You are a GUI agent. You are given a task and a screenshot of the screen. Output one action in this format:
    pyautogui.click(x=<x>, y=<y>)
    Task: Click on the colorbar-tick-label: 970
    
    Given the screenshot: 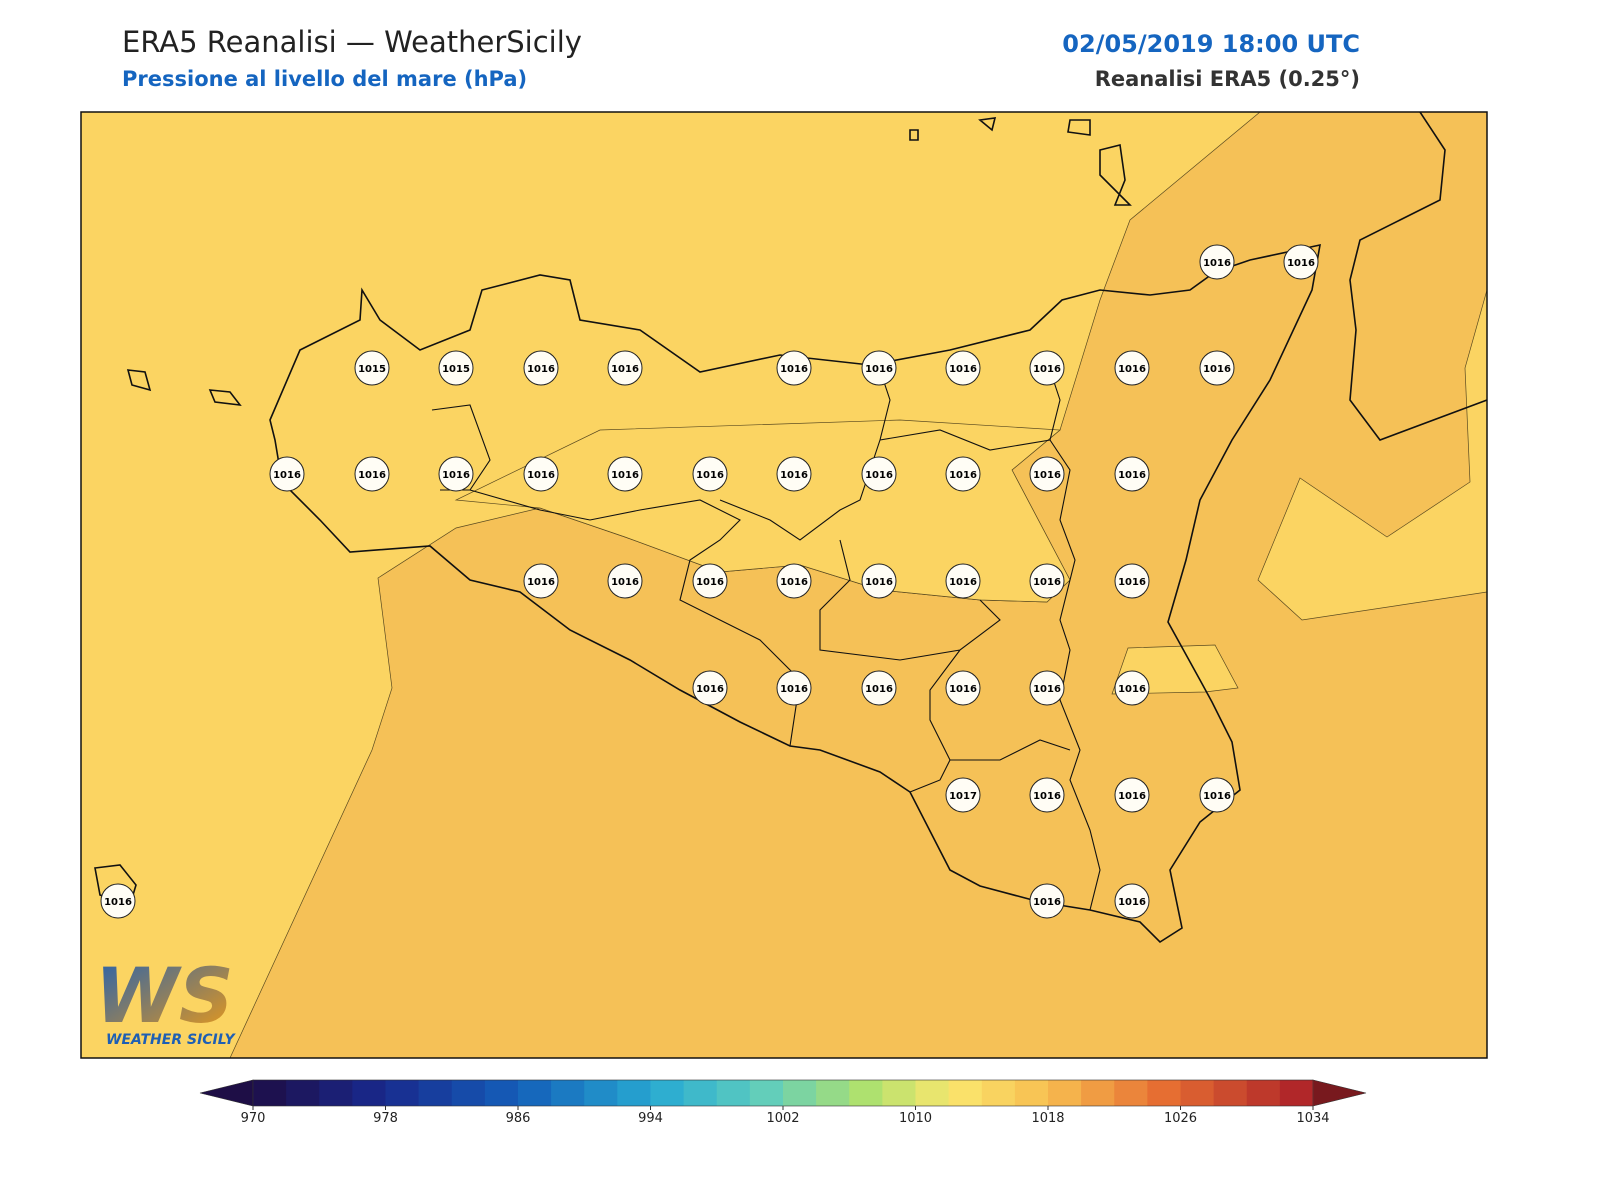 What is the action you would take?
    pyautogui.click(x=253, y=1118)
    